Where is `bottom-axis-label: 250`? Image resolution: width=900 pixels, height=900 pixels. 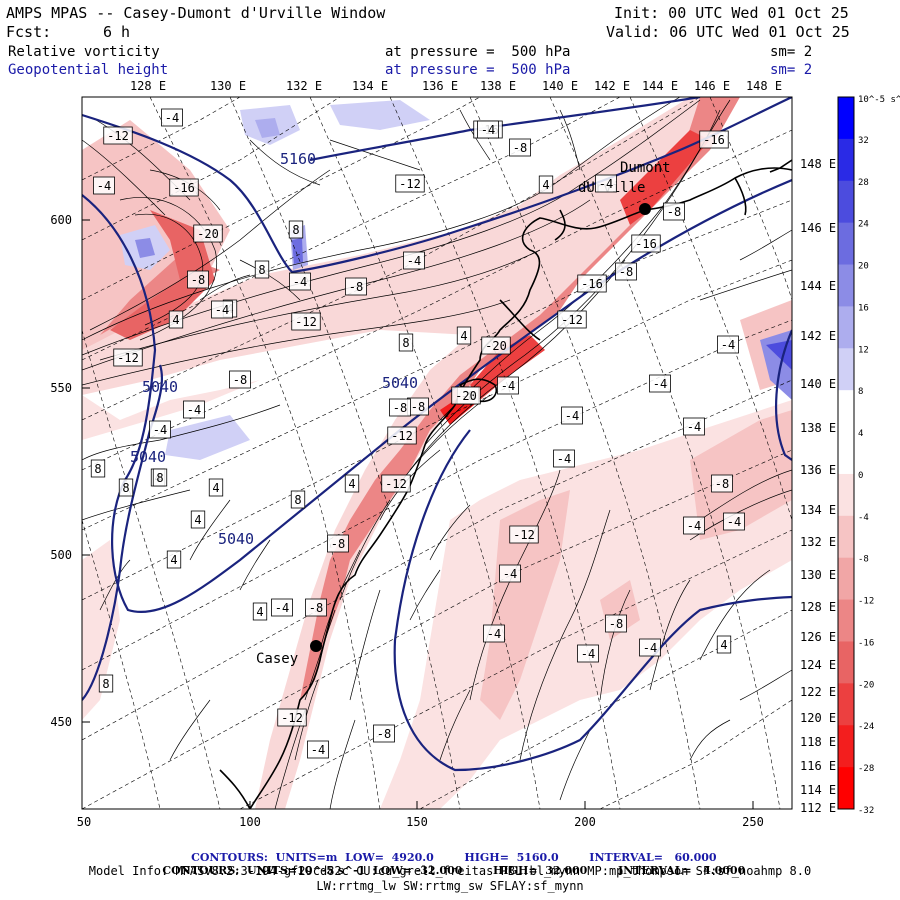
bottom-axis-label: 250 is located at coordinates (753, 822).